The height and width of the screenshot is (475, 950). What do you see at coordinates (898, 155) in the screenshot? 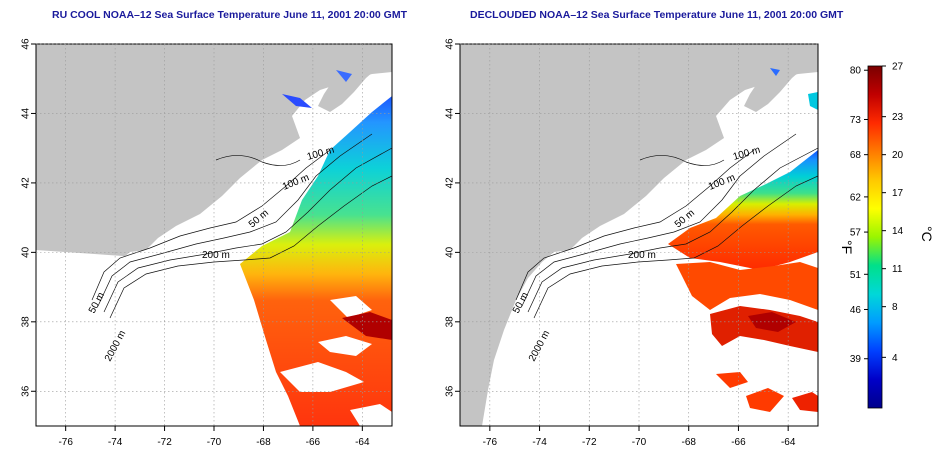
I see `celsius-tick-label: 20` at bounding box center [898, 155].